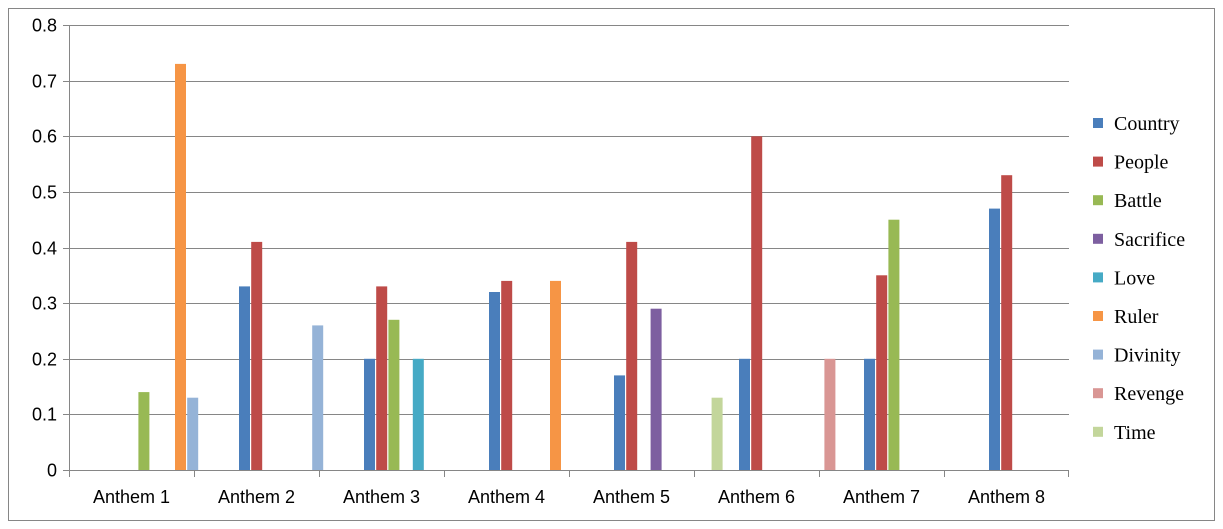 The image size is (1223, 529). I want to click on y-tick-label: 0.7, so click(44, 82).